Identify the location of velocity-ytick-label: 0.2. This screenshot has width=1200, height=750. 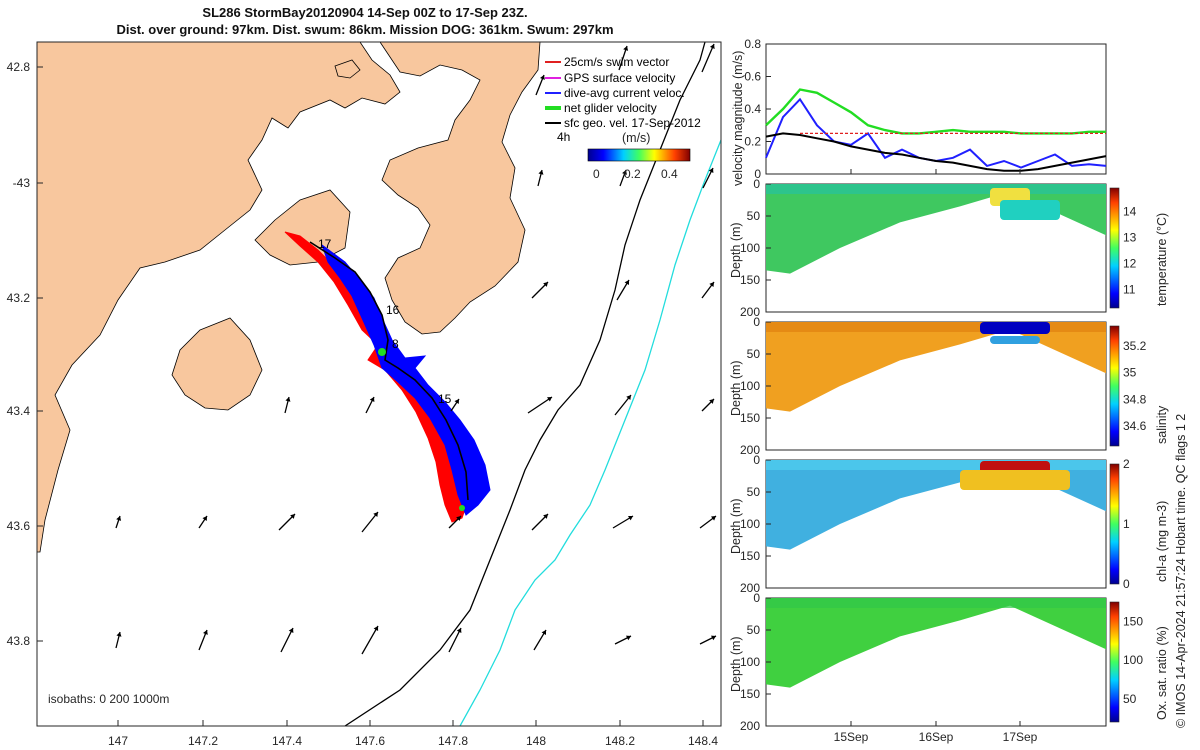
(752, 142).